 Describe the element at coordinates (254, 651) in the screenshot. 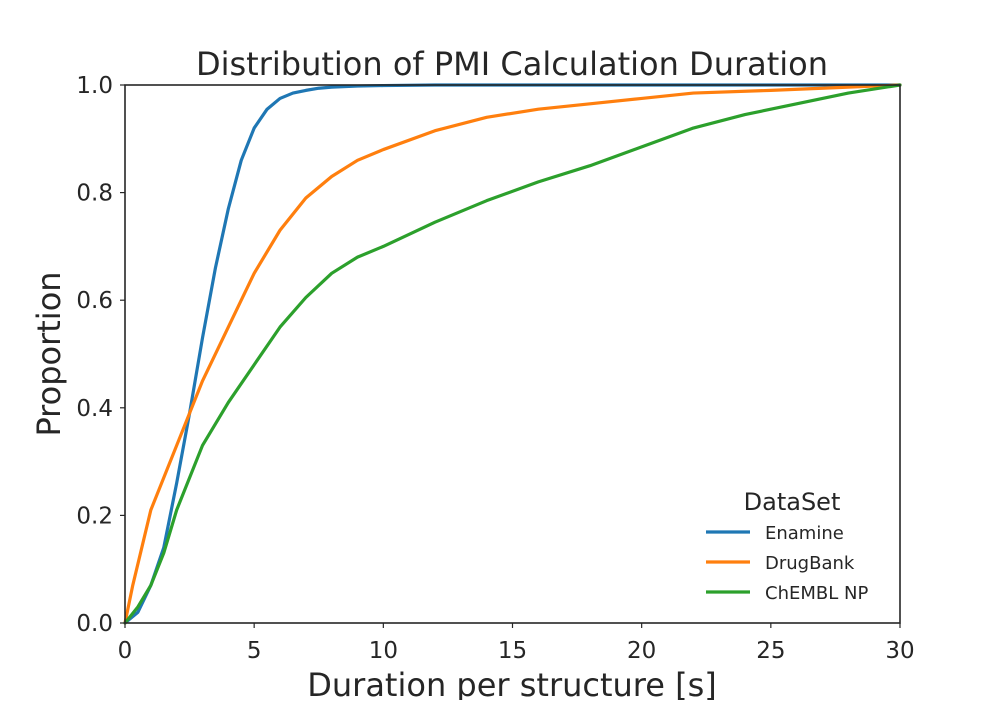

I see `x-tick-label: 5` at that location.